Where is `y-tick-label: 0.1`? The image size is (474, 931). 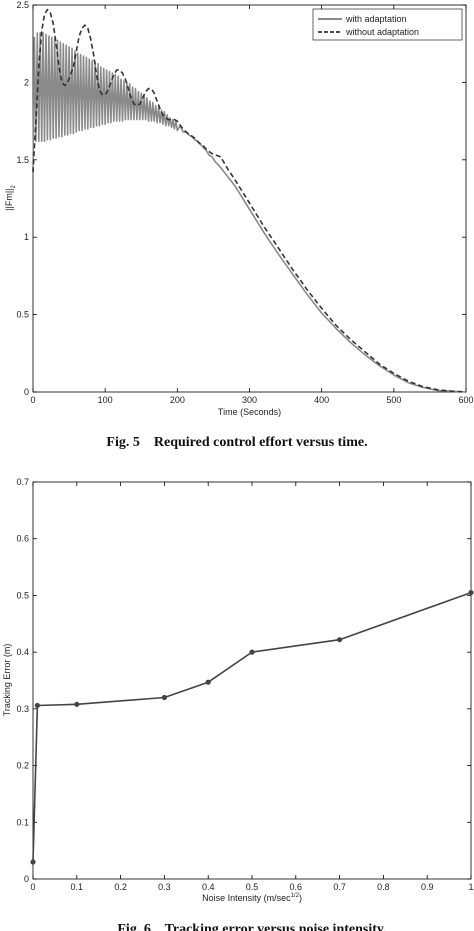
y-tick-label: 0.1 is located at coordinates (22, 822).